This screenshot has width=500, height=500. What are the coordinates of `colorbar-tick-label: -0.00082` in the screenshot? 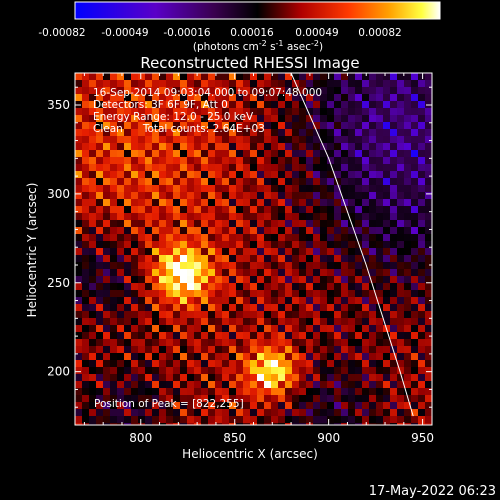 It's located at (61, 33).